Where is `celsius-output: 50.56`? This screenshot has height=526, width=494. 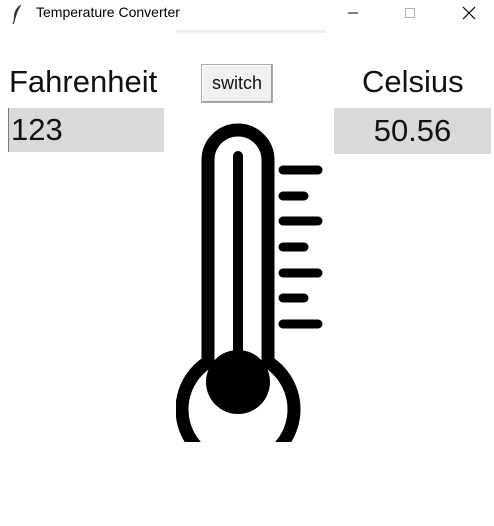 celsius-output: 50.56 is located at coordinates (412, 131).